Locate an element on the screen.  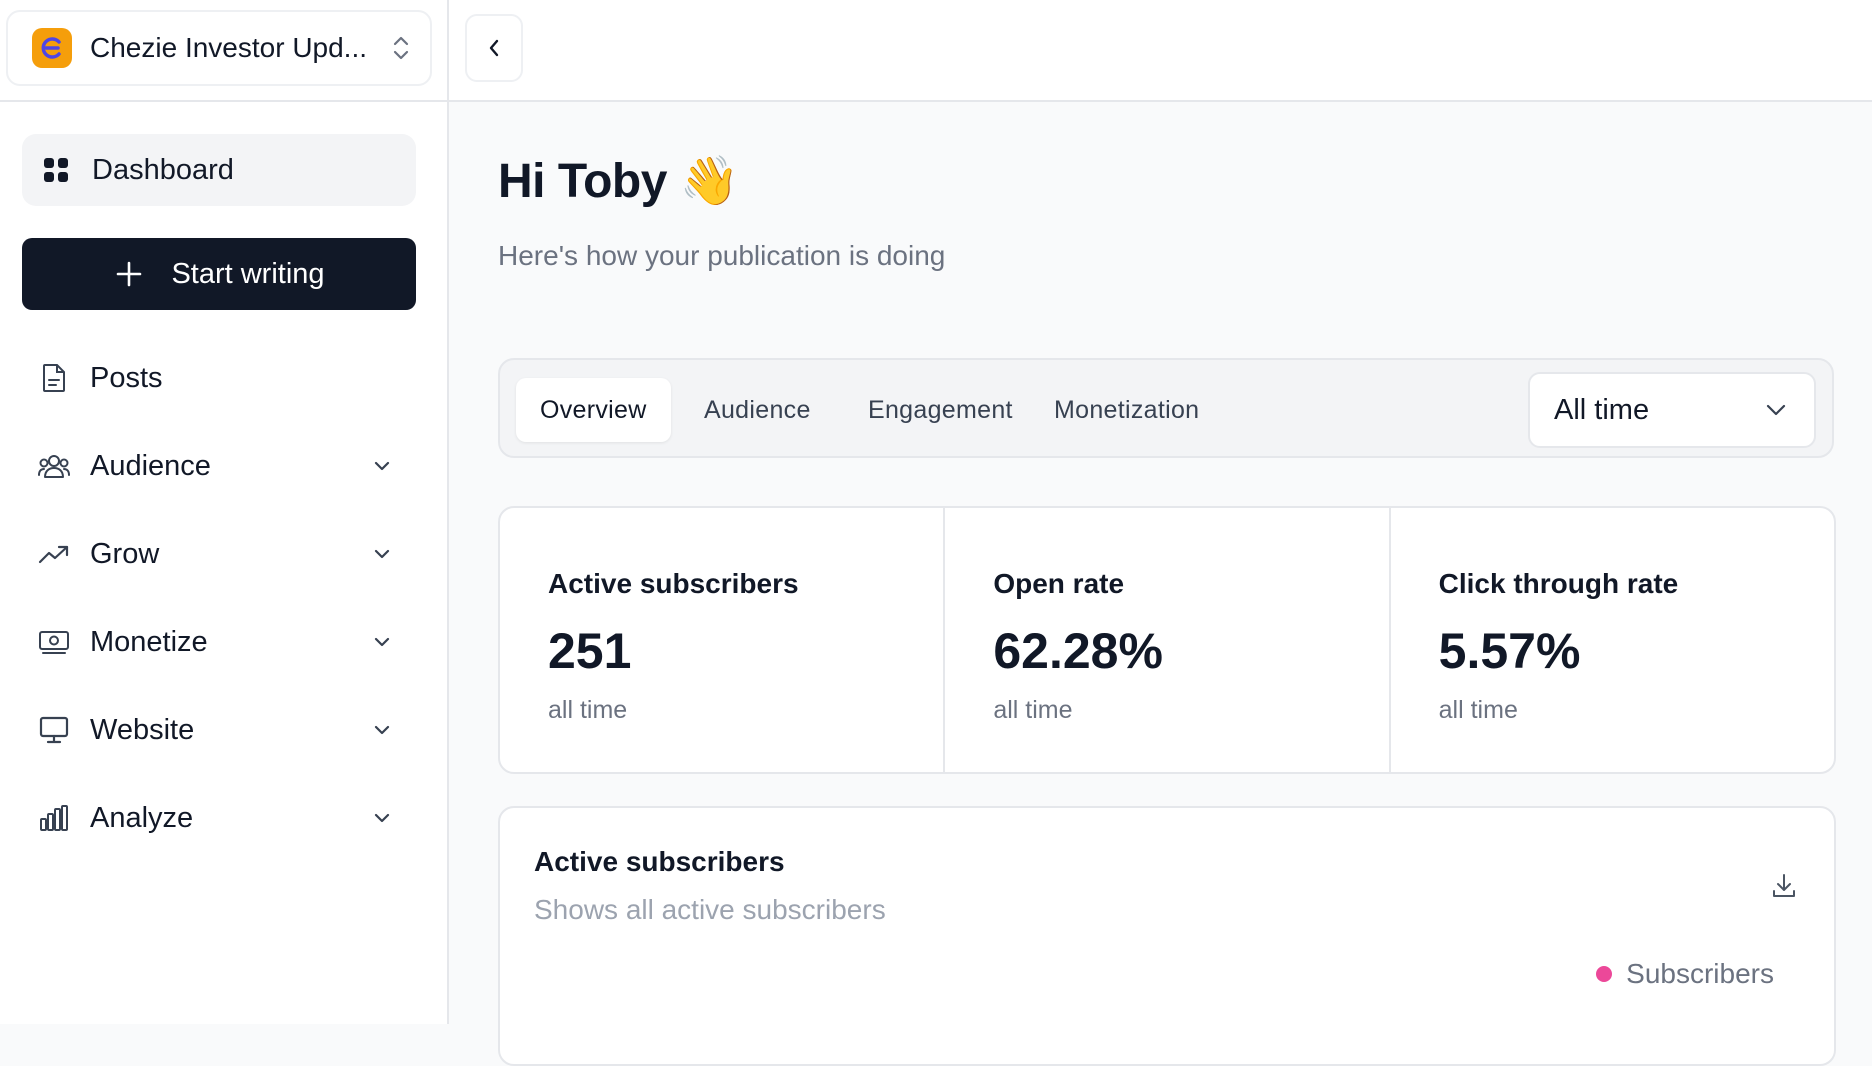
document-icon is located at coordinates (54, 378).